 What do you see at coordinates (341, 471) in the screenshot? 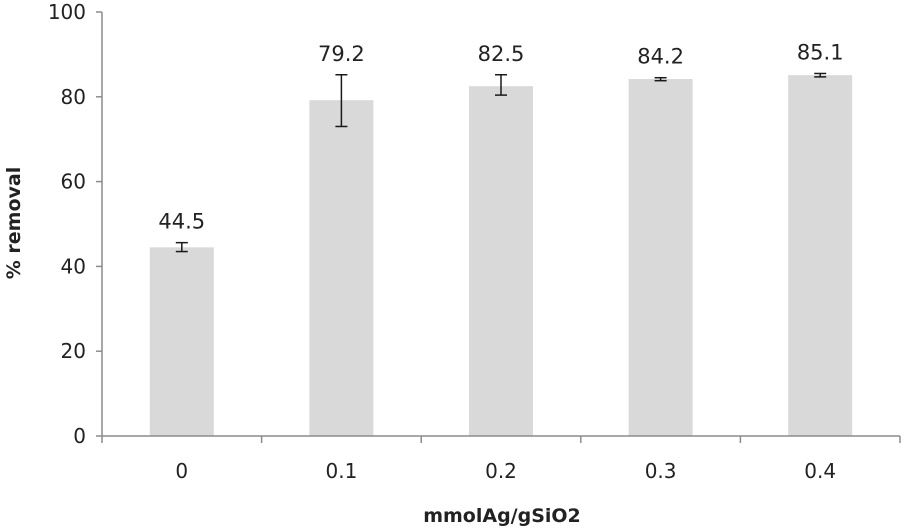
I see `x-tick-label: 0.1` at bounding box center [341, 471].